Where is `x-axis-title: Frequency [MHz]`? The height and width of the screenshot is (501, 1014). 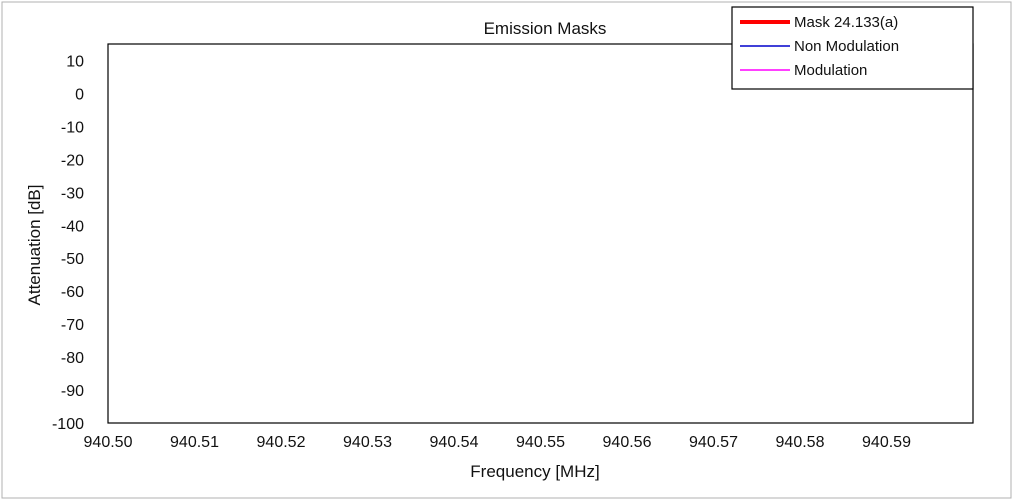 x-axis-title: Frequency [MHz] is located at coordinates (534, 471).